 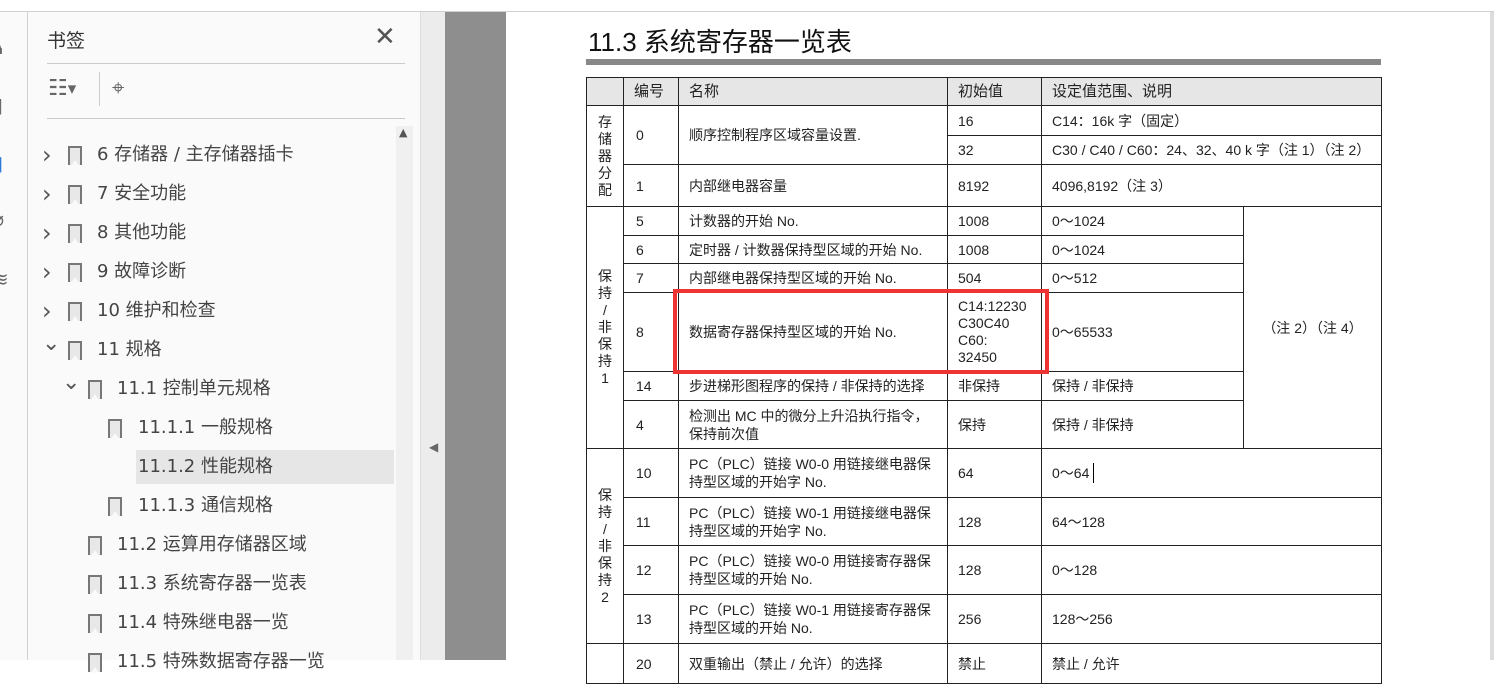 What do you see at coordinates (651, 332) in the screenshot?
I see `cell-no: 8` at bounding box center [651, 332].